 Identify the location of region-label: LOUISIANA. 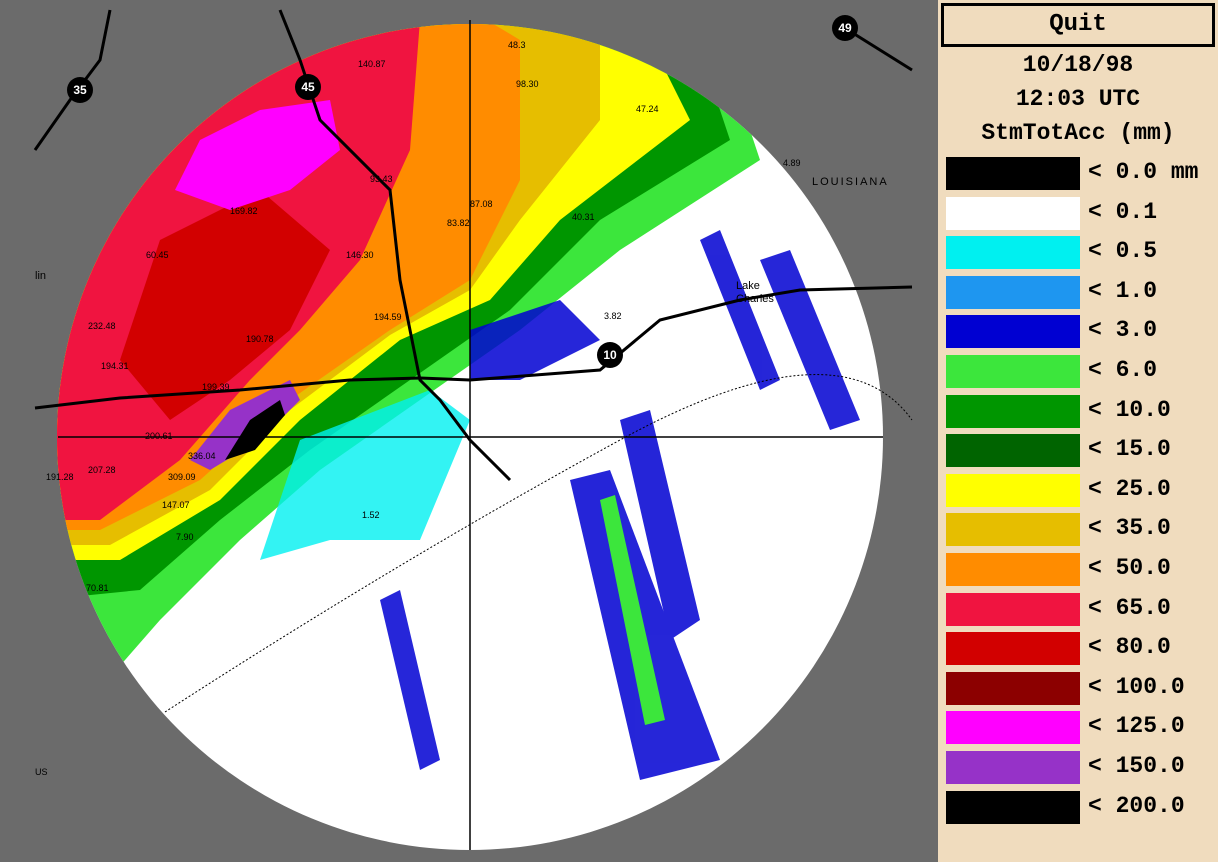
(850, 182).